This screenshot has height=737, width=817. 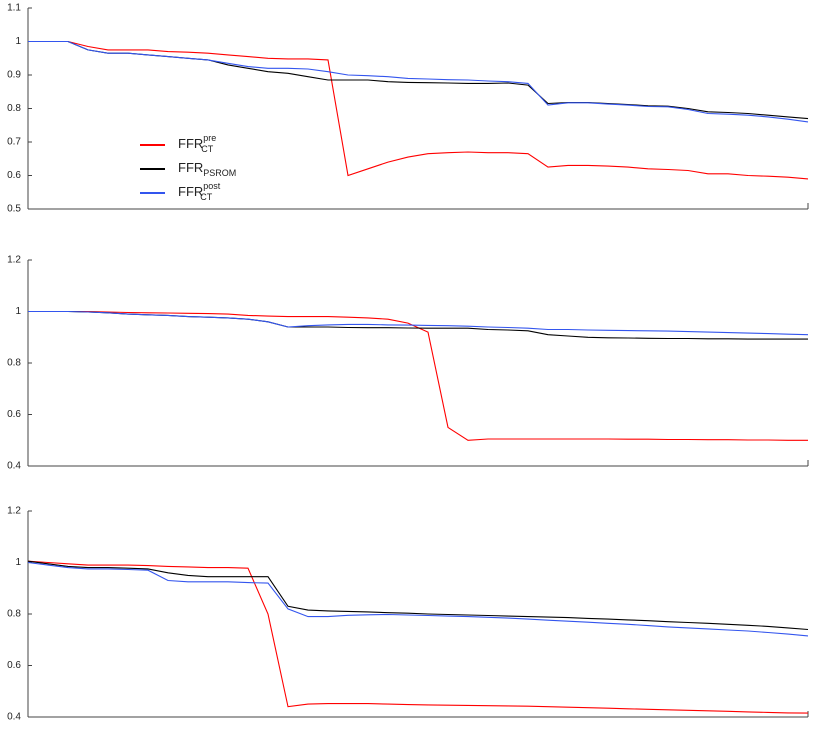 I want to click on y-tick-label: 0.9, so click(x=14, y=75).